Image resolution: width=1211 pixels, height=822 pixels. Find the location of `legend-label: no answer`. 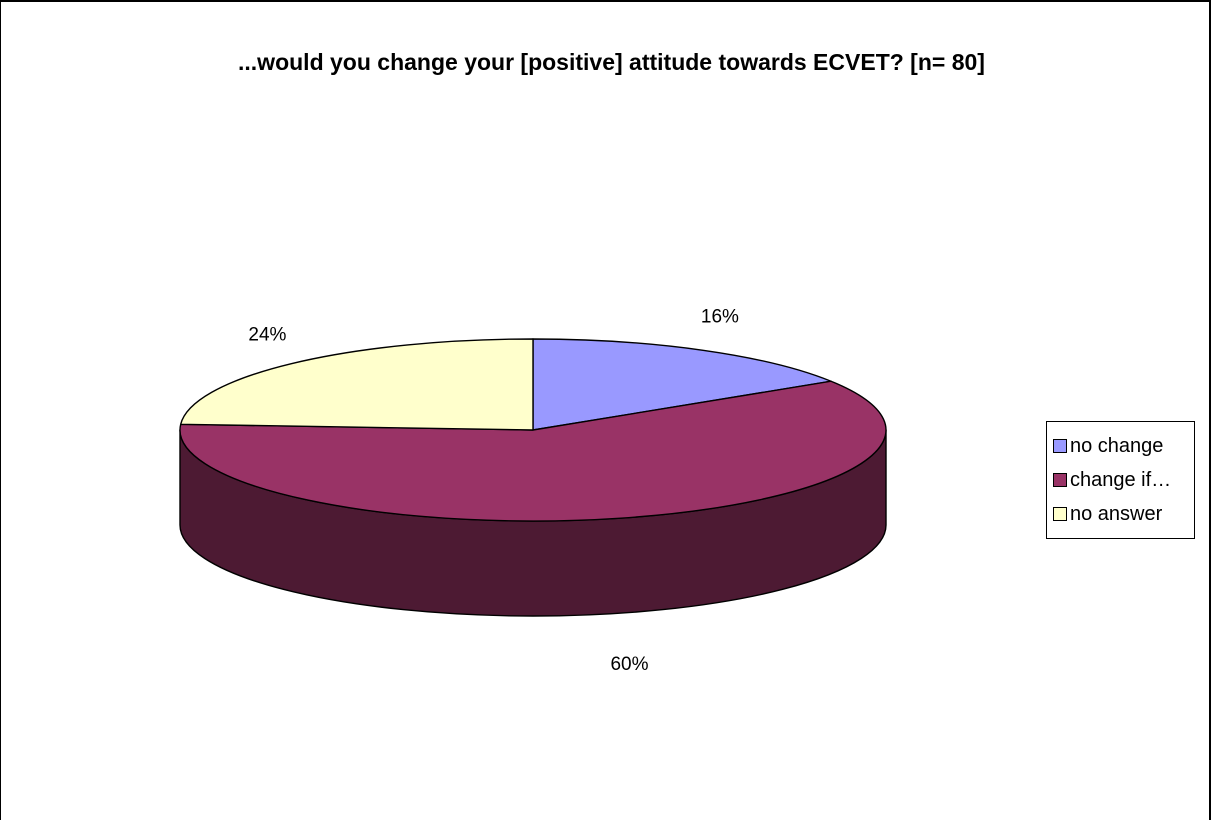

legend-label: no answer is located at coordinates (1116, 513).